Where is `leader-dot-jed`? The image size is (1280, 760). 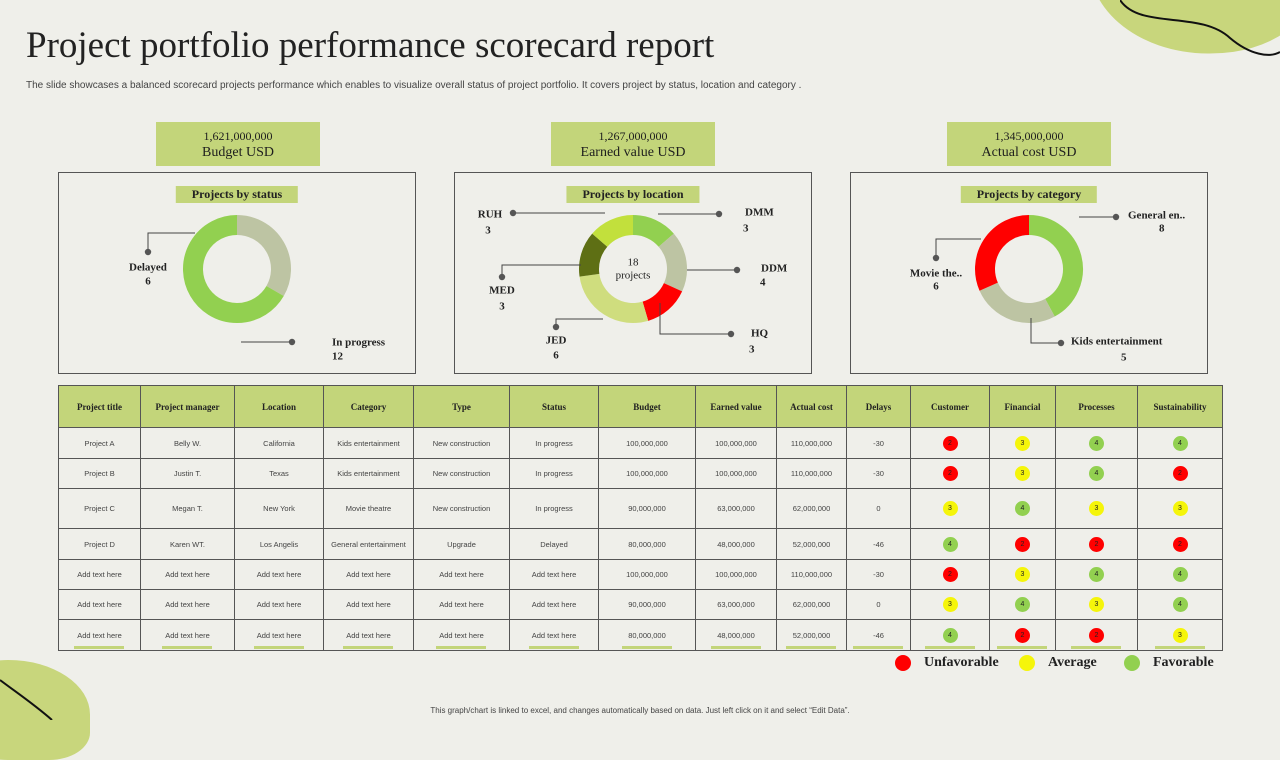
leader-dot-jed is located at coordinates (556, 327).